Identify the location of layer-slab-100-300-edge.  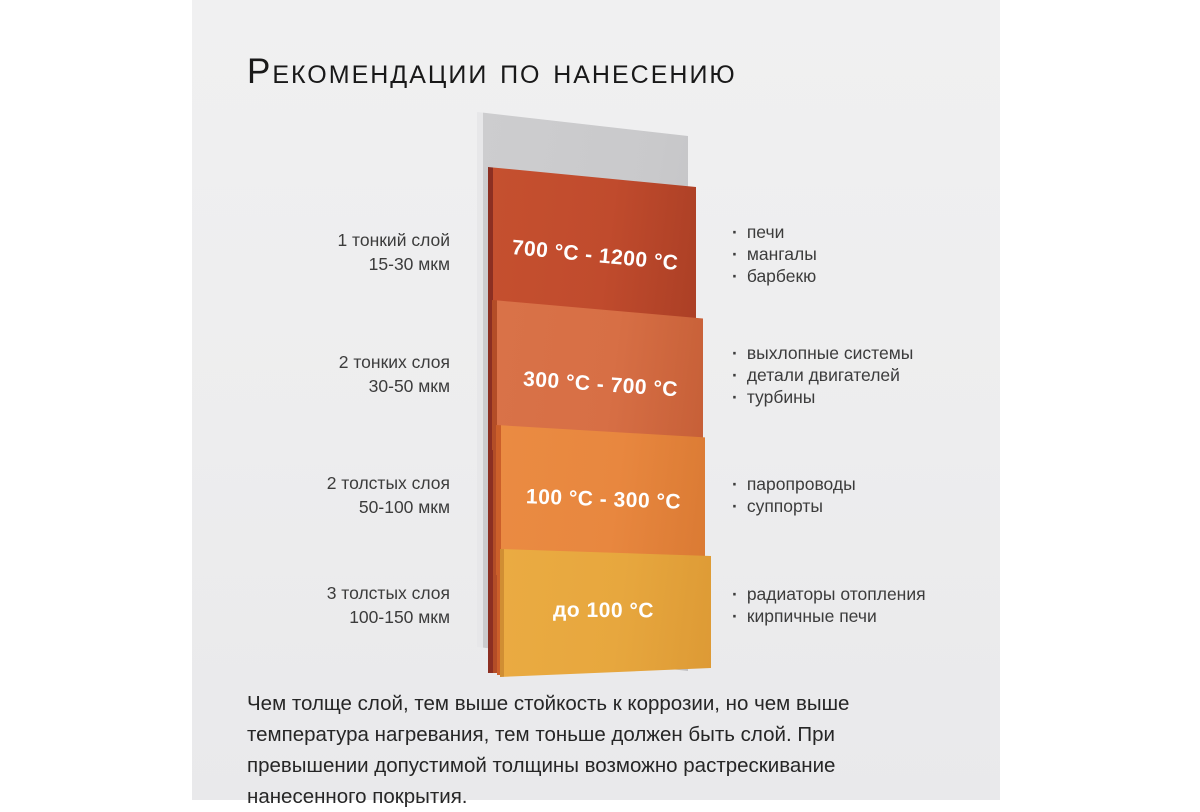
(499, 620).